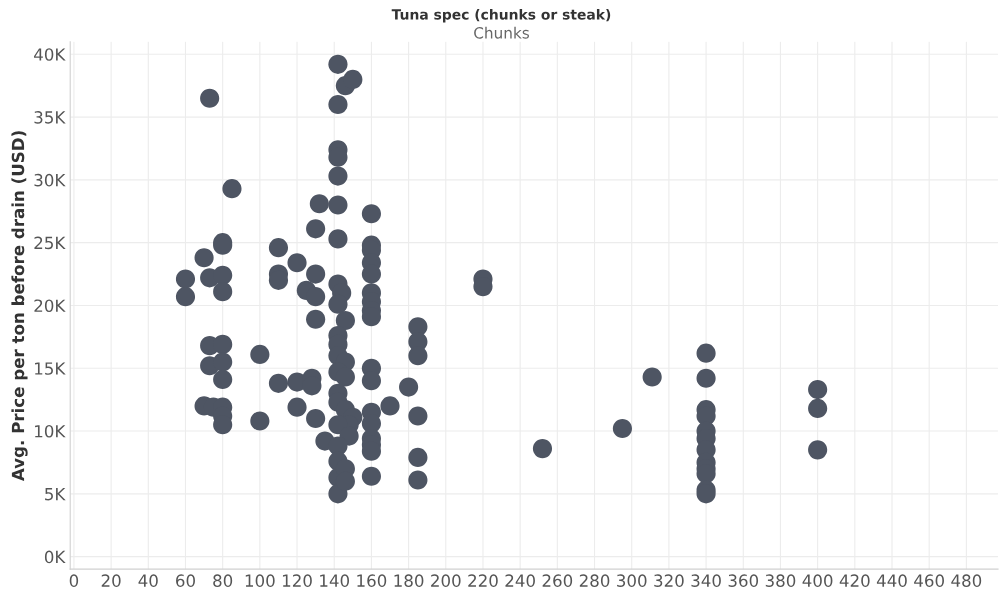 This screenshot has height=596, width=1003. What do you see at coordinates (966, 580) in the screenshot?
I see `x-tick-label: 480` at bounding box center [966, 580].